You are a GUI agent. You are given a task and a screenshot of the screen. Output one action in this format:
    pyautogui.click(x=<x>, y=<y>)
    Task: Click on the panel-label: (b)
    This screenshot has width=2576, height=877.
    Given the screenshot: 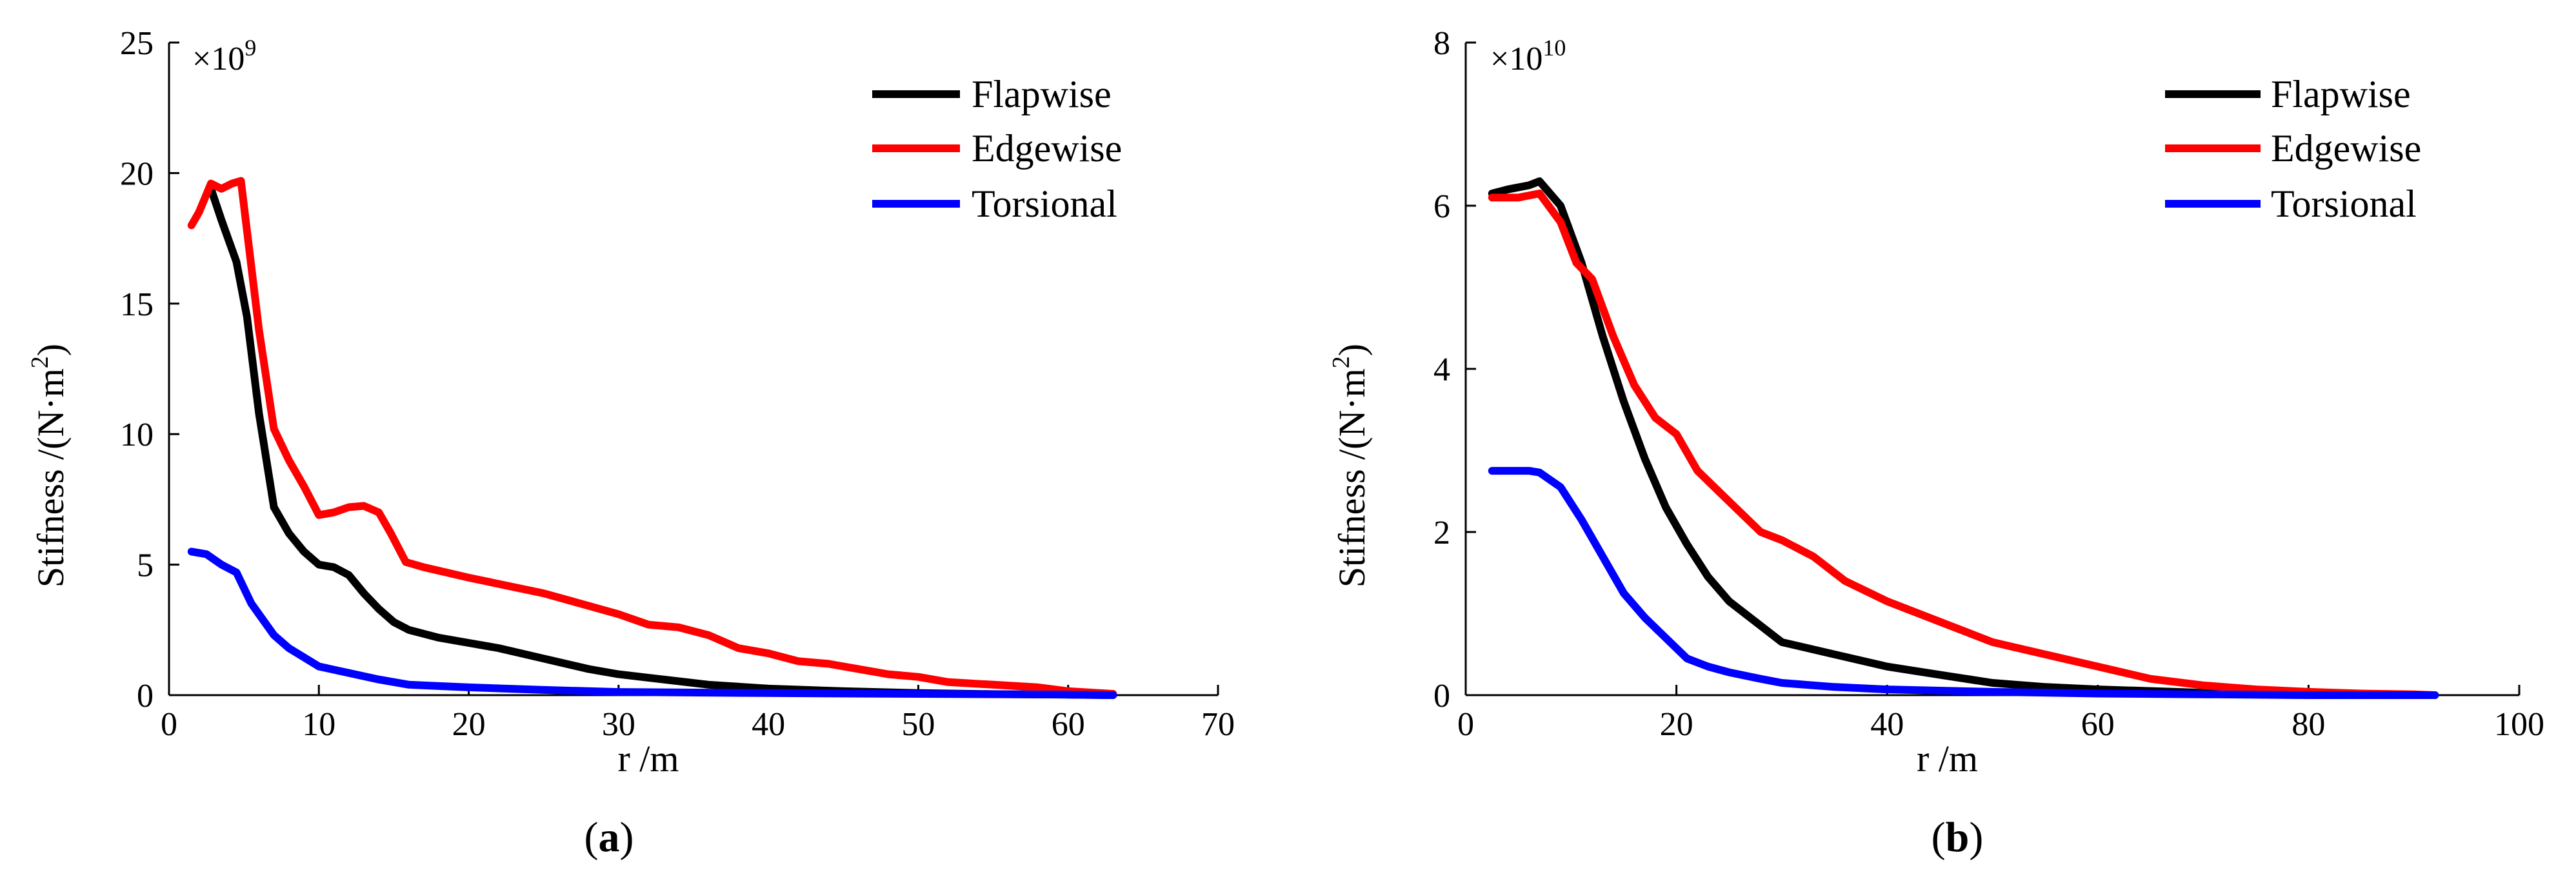 What is the action you would take?
    pyautogui.click(x=1958, y=837)
    